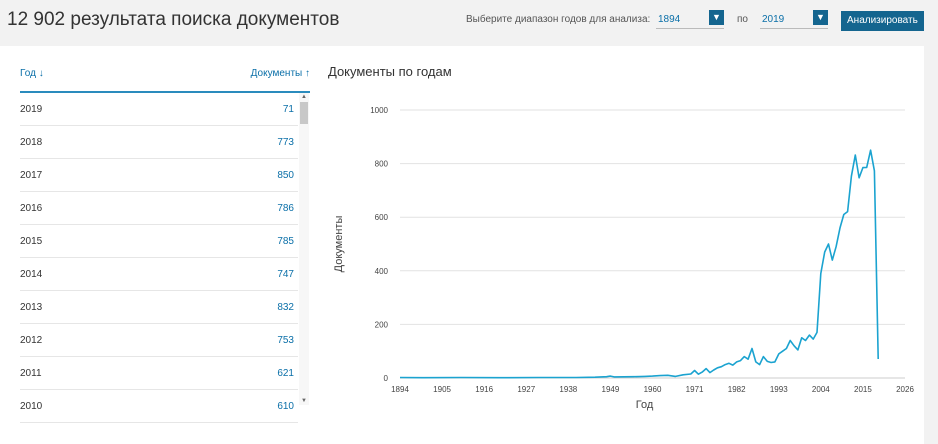 The image size is (938, 444). I want to click on x-tick-label: 2026, so click(905, 389).